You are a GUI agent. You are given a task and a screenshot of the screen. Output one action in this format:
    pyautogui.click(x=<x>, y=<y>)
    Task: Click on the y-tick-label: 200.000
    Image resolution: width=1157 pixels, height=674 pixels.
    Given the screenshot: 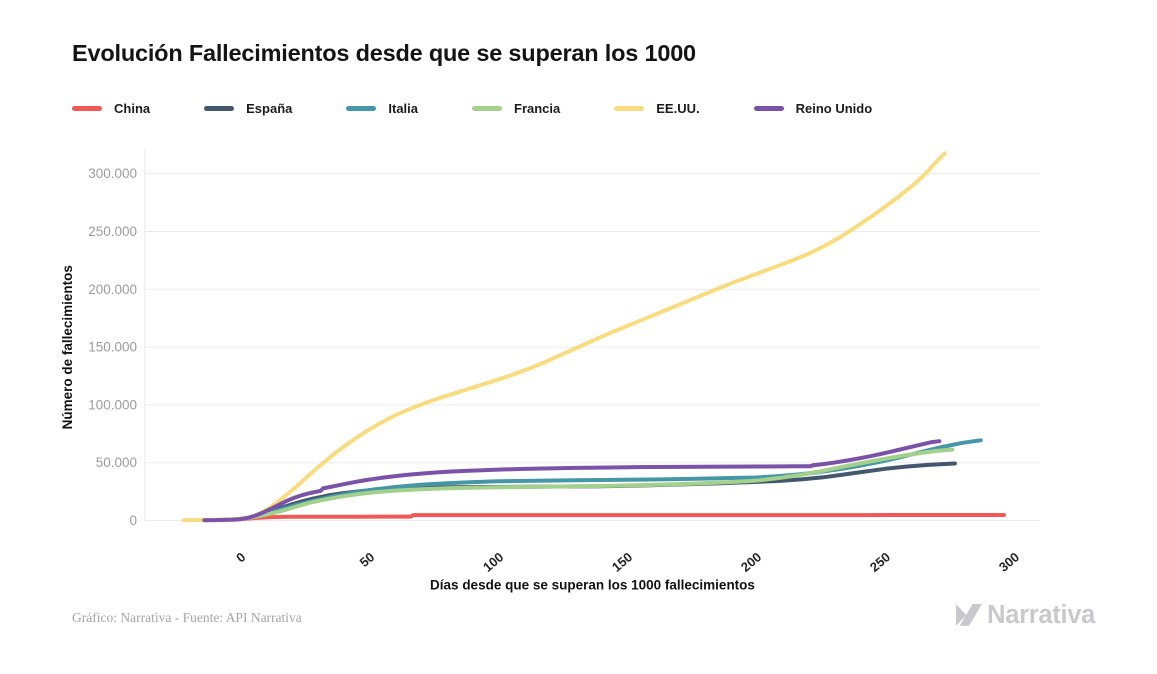 What is the action you would take?
    pyautogui.click(x=112, y=289)
    